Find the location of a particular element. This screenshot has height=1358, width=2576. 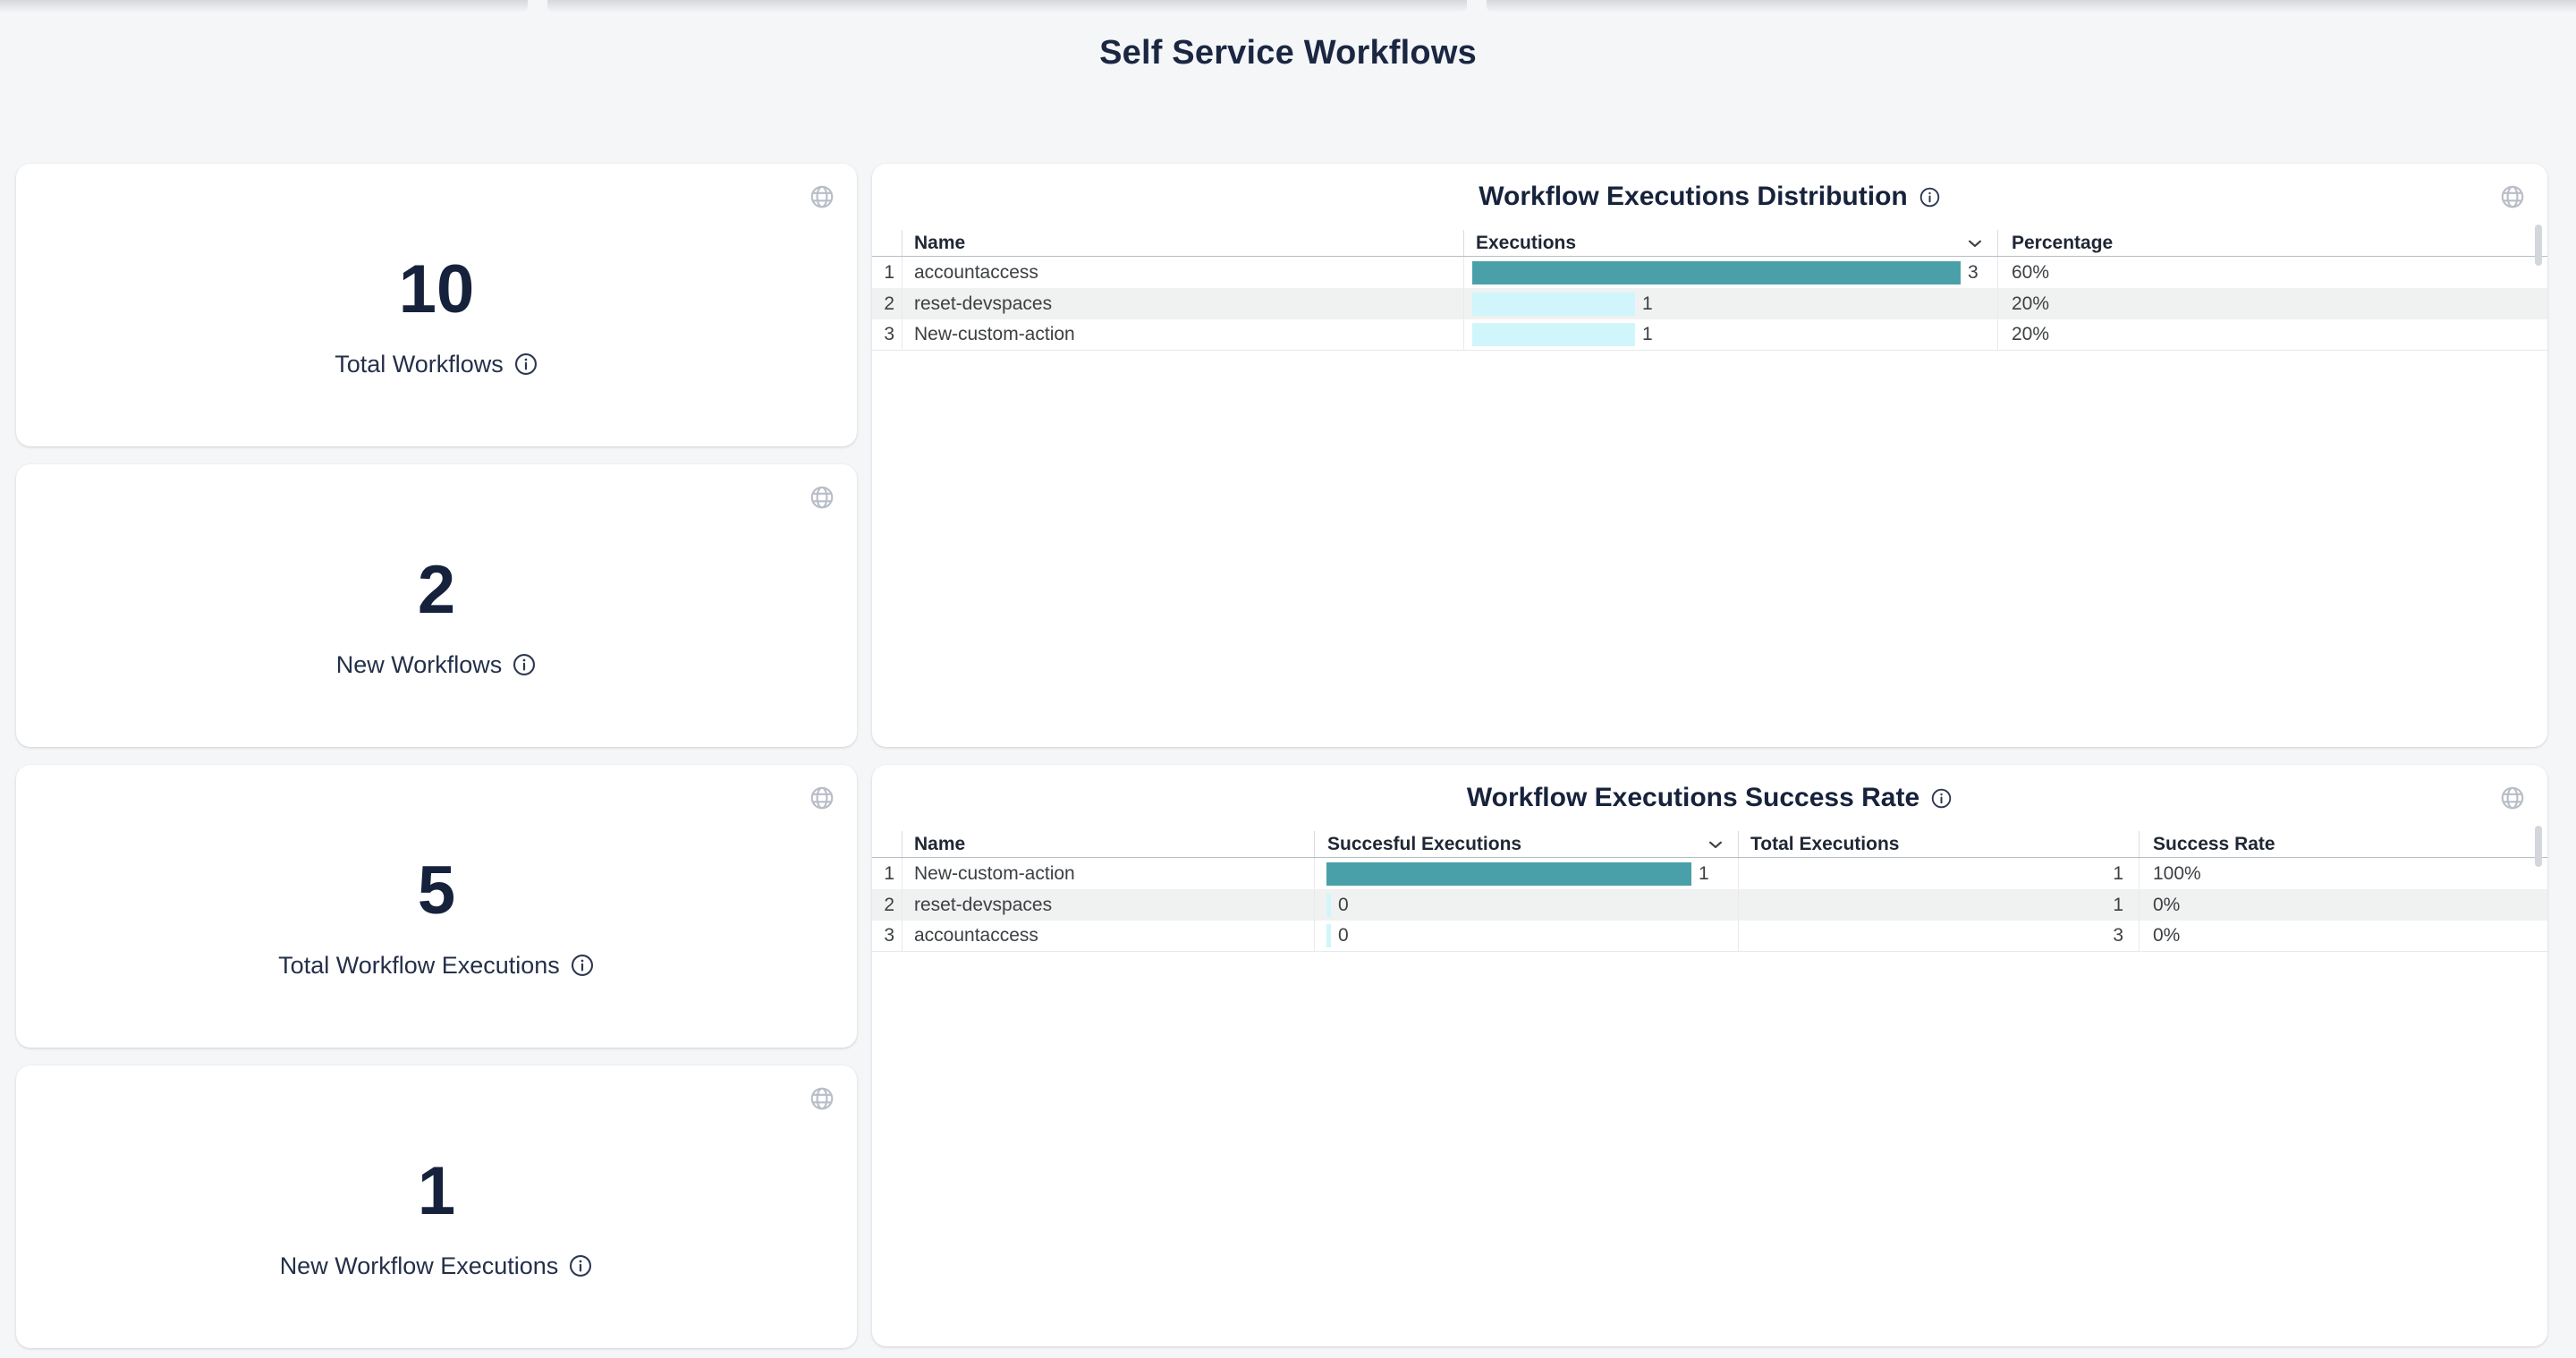

table-row: 1 New-custom-action 1 1 100% is located at coordinates (1709, 873).